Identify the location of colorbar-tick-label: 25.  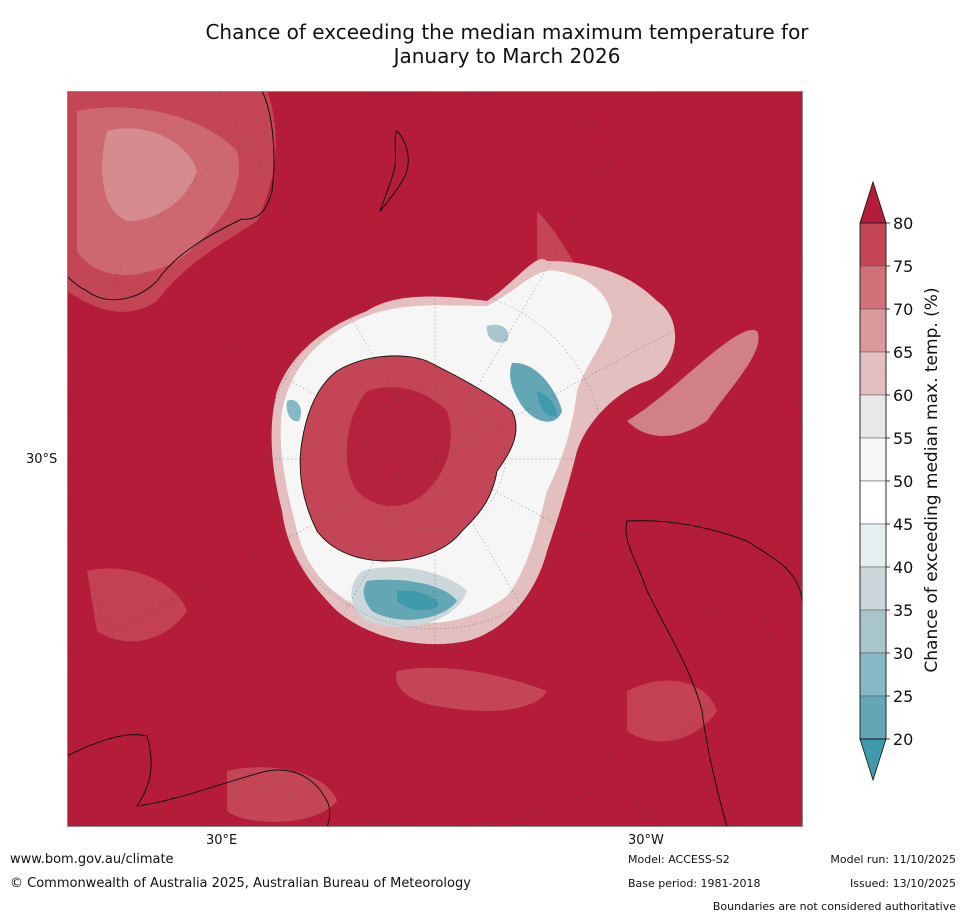
(903, 696).